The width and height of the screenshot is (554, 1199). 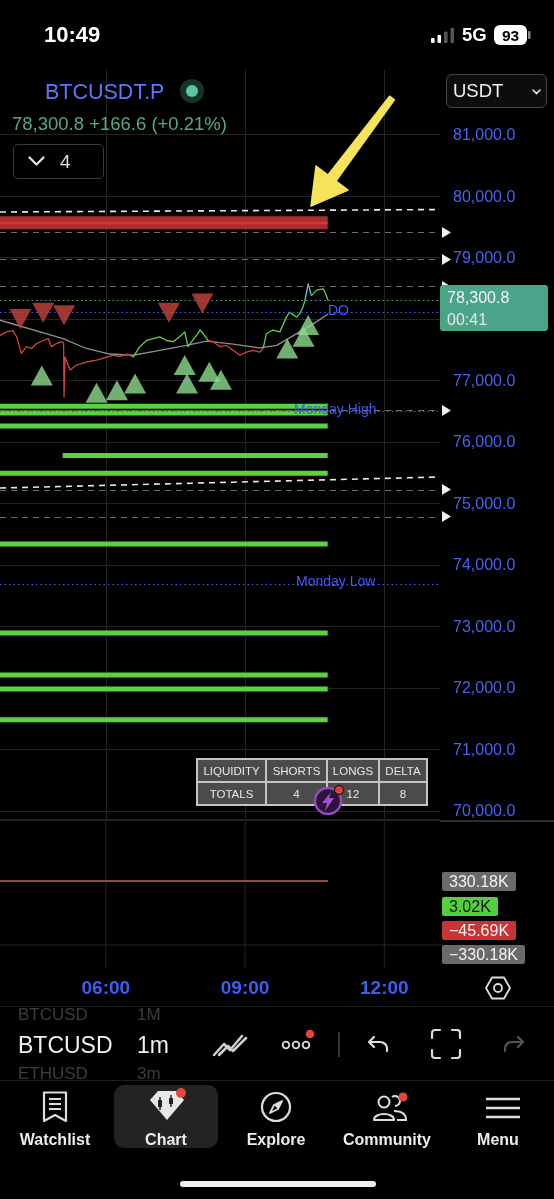 I want to click on text: 1m, so click(x=153, y=1045).